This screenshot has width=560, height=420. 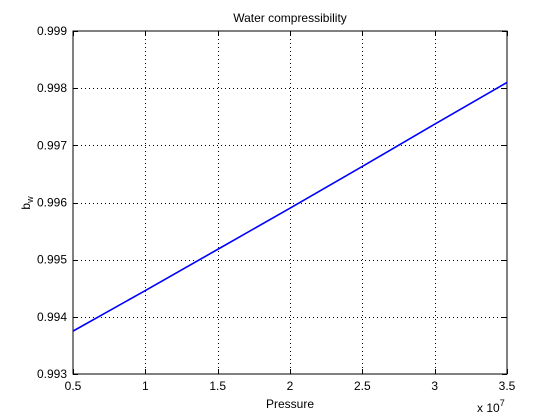 What do you see at coordinates (434, 386) in the screenshot?
I see `x-tick-label: 3` at bounding box center [434, 386].